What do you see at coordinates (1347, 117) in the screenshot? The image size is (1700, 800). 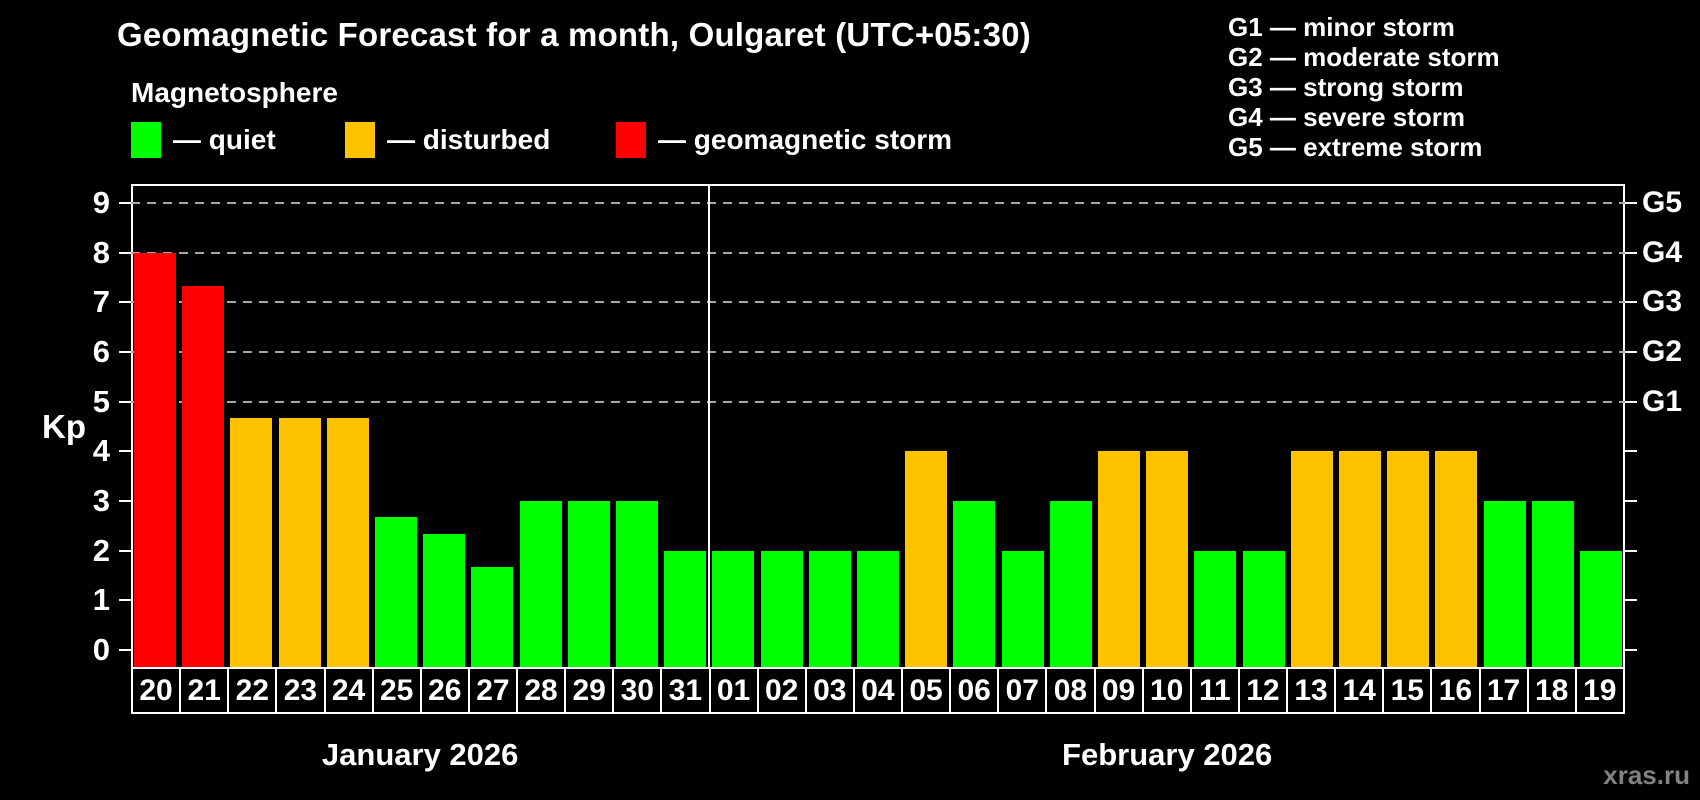 I see `g-legend-line-g4: G4 — severe storm` at bounding box center [1347, 117].